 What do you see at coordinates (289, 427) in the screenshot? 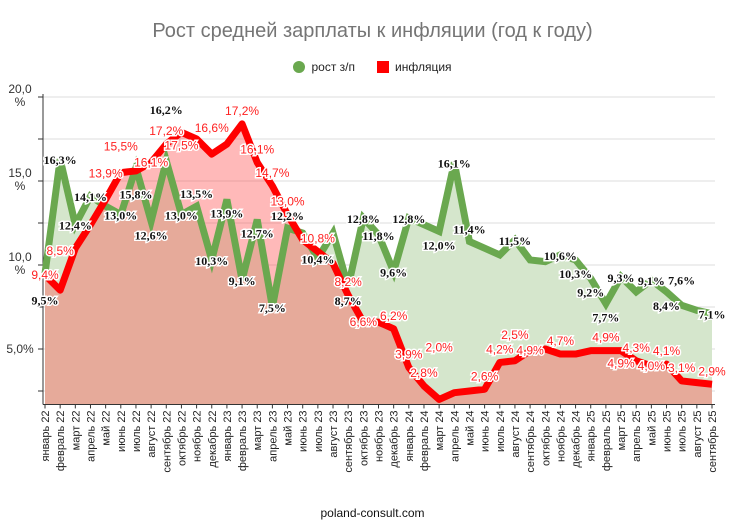
I see `x-tick-label: май 23` at bounding box center [289, 427].